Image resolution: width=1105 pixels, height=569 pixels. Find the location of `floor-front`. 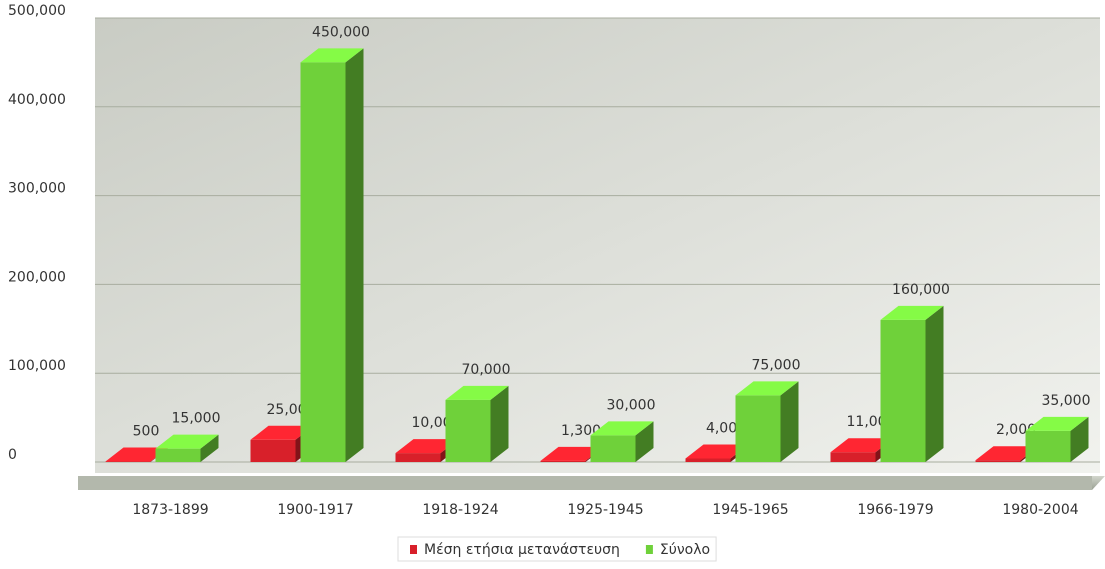

floor-front is located at coordinates (585, 483).